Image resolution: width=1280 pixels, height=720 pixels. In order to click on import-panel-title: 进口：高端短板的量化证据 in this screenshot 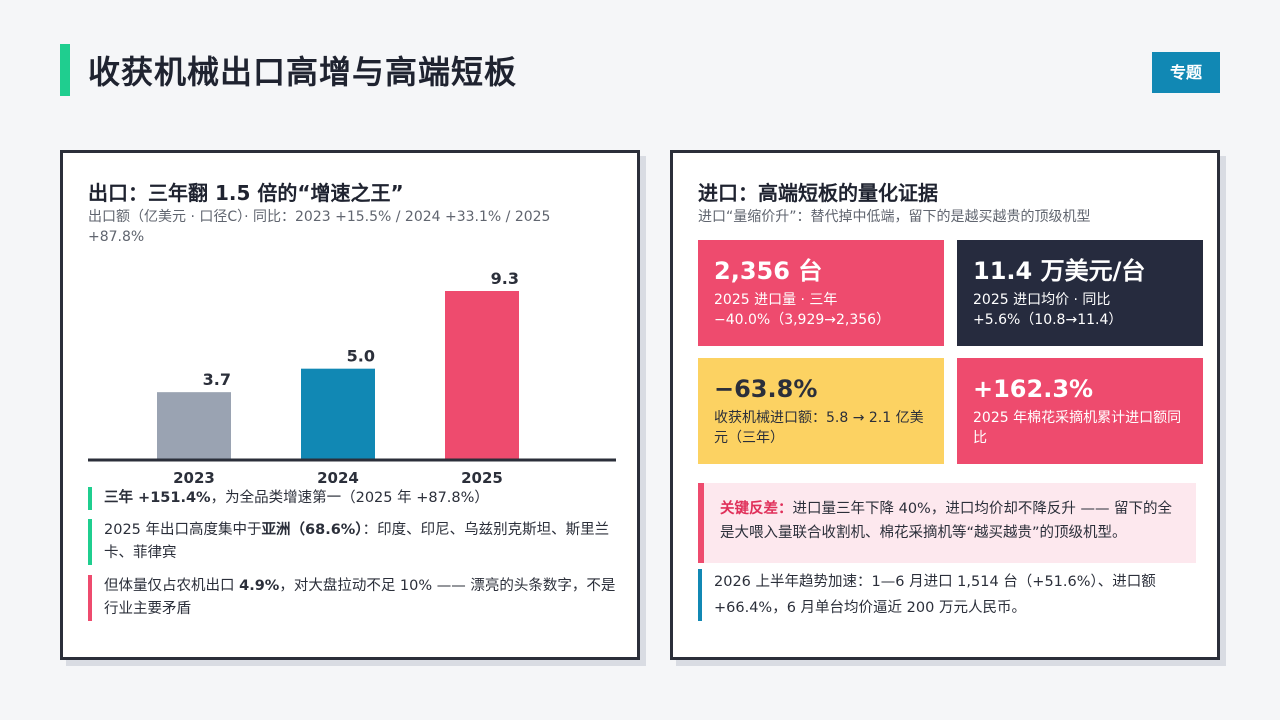, I will do `click(818, 193)`.